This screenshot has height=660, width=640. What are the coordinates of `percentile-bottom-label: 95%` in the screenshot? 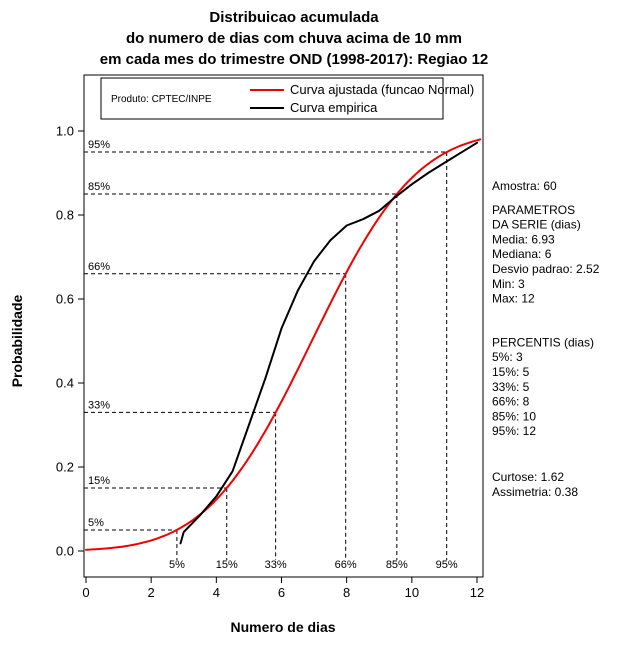 It's located at (447, 565).